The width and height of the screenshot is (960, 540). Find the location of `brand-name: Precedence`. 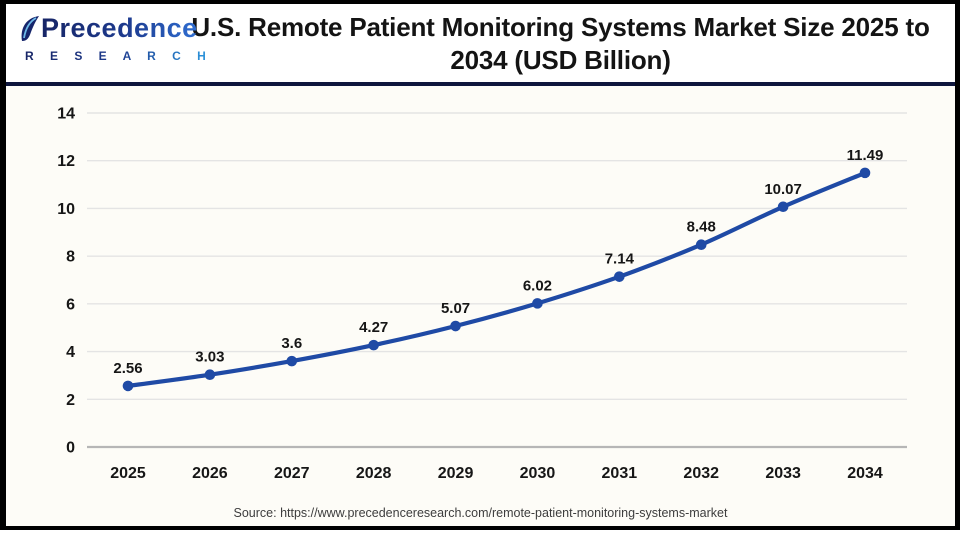

brand-name: Precedence is located at coordinates (119, 28).